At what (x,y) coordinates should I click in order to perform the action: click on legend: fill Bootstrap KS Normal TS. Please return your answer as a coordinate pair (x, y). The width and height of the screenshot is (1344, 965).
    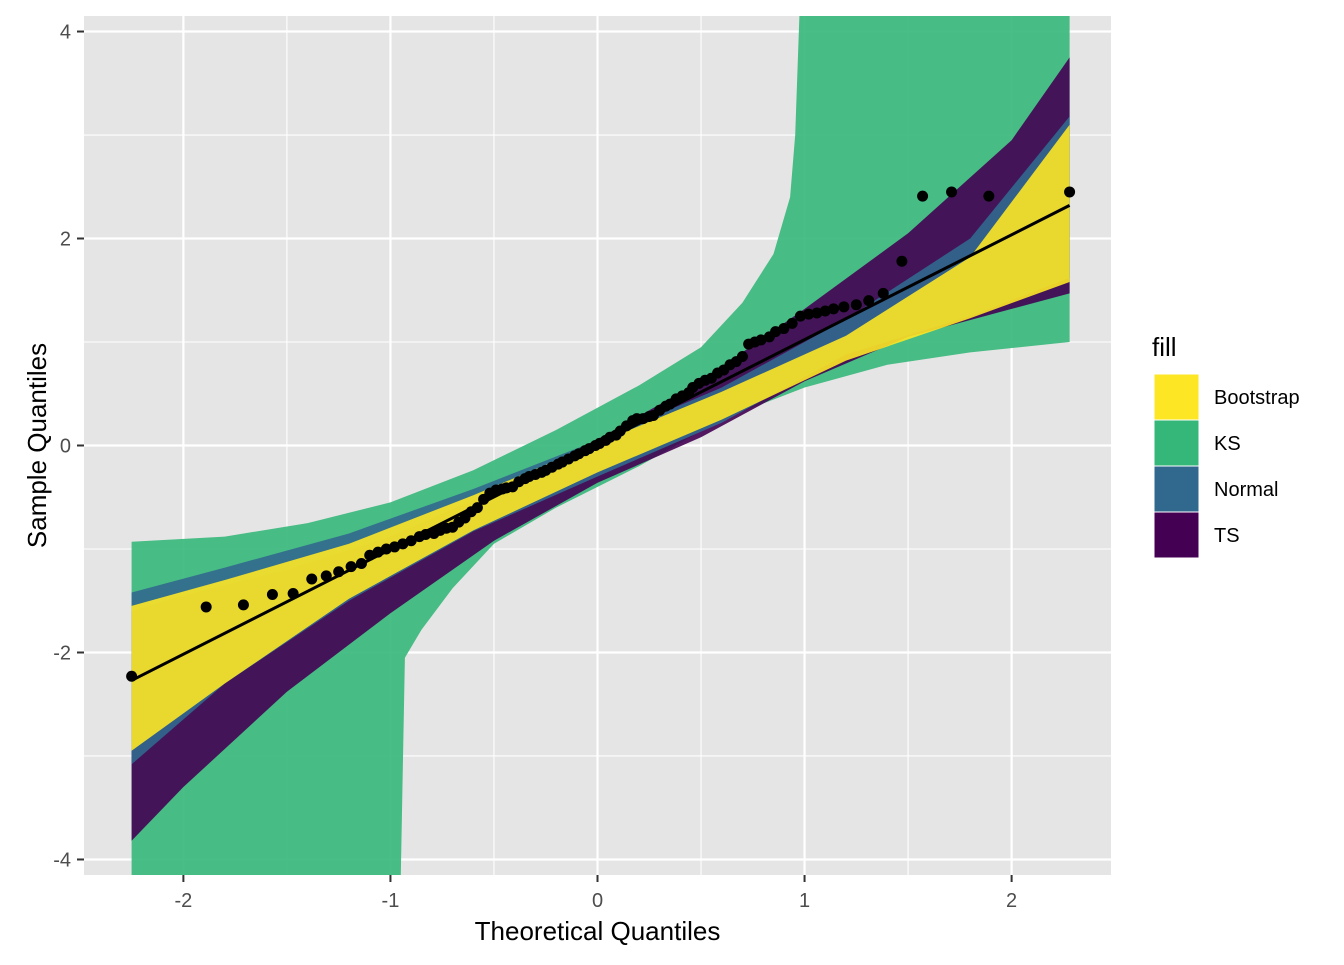
    Looking at the image, I should click on (1226, 445).